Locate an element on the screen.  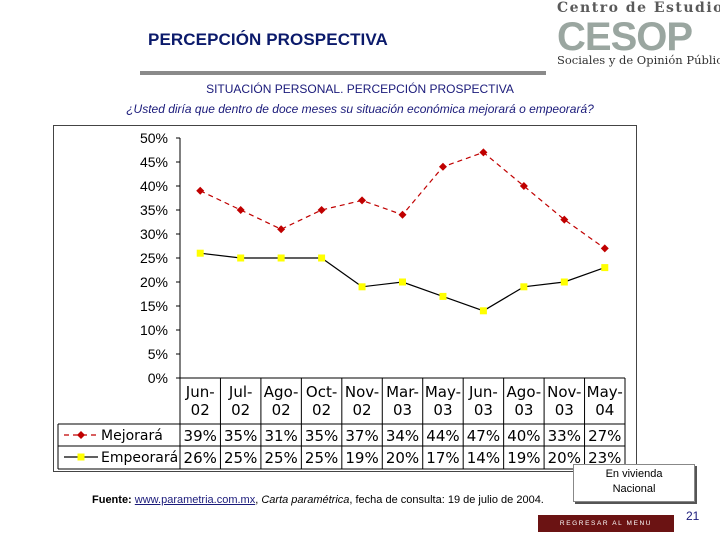
footnote-line-1: En vivienda is located at coordinates (634, 474).